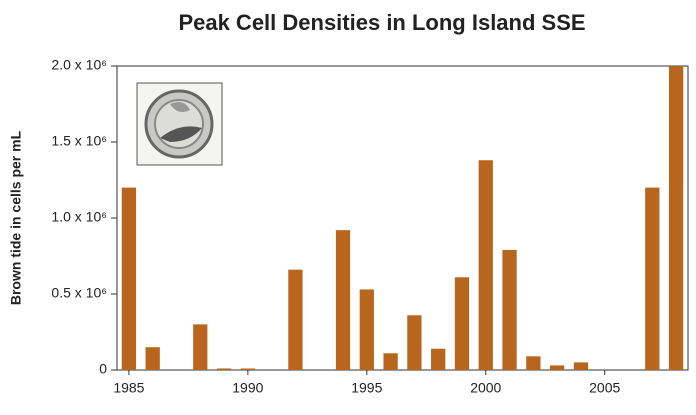 This screenshot has height=415, width=696. Describe the element at coordinates (79, 65) in the screenshot. I see `y-tick-label: 2.0 x 10⁶` at that location.